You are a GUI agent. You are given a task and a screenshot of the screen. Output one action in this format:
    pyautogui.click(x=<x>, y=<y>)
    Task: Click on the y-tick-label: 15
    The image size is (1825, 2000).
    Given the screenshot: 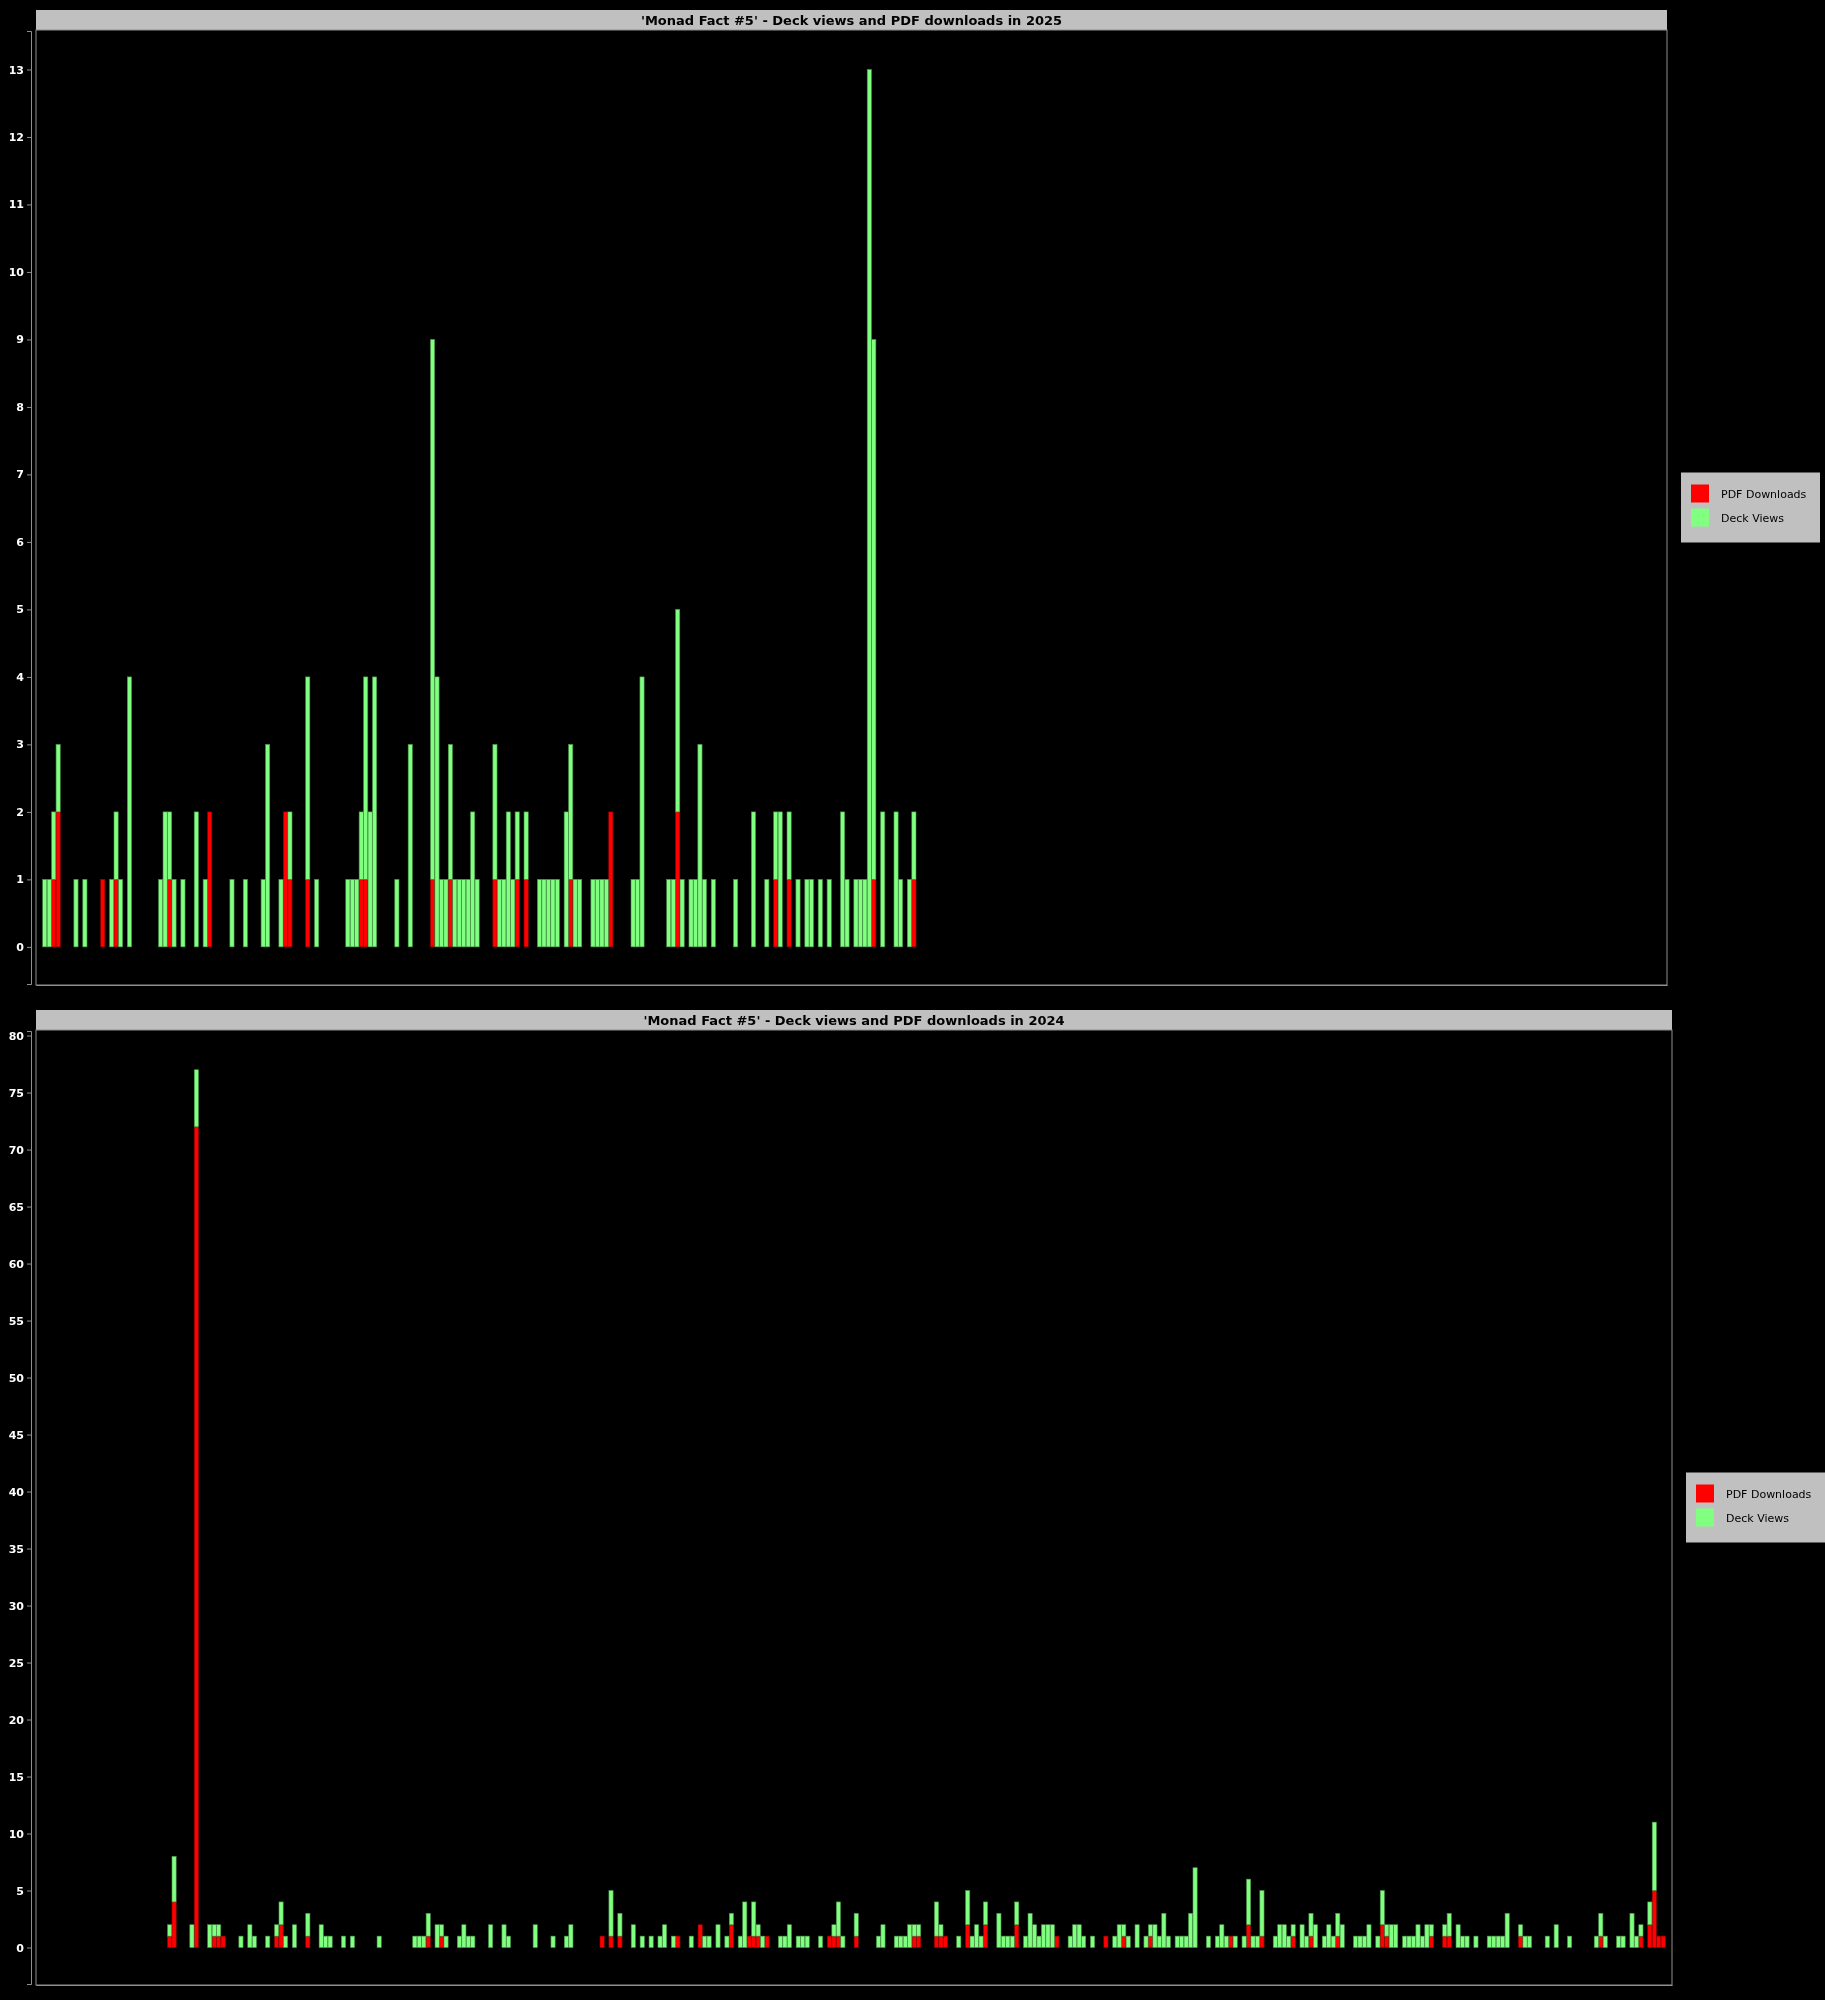 What is the action you would take?
    pyautogui.click(x=16, y=1777)
    